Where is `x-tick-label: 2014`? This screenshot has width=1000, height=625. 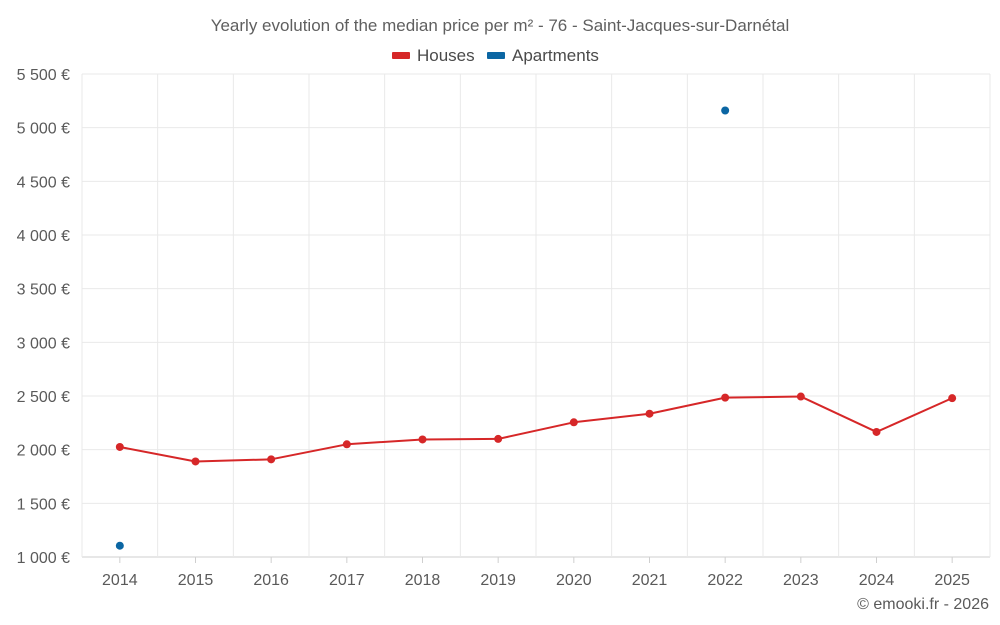 x-tick-label: 2014 is located at coordinates (120, 580).